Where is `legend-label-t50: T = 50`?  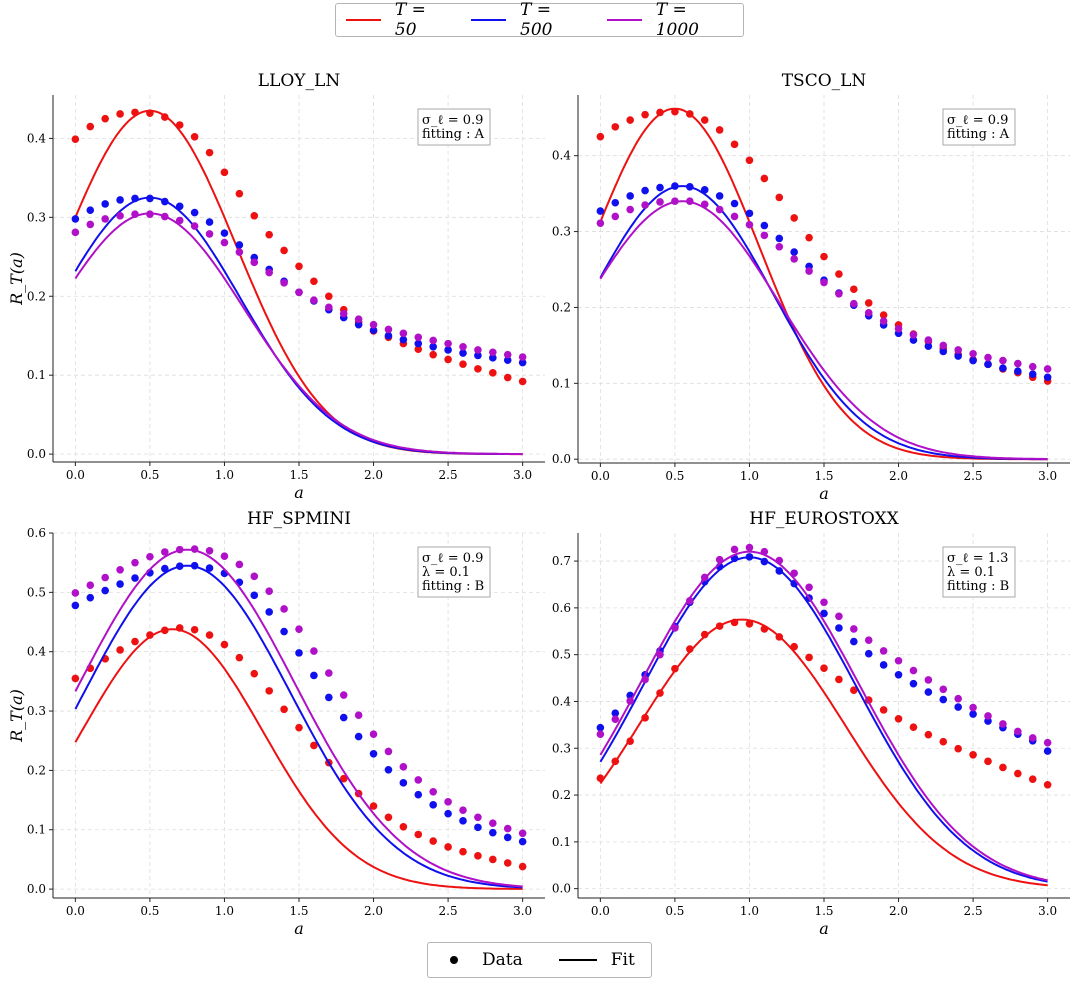
legend-label-t50: T = 50 is located at coordinates (410, 20).